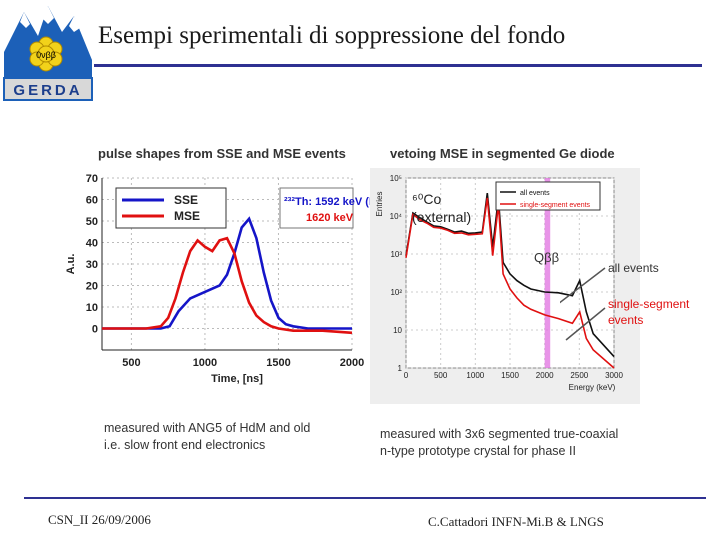  I want to click on annotation-line-1: ²³²Th: 1592 keV (DE), so click(327, 202).